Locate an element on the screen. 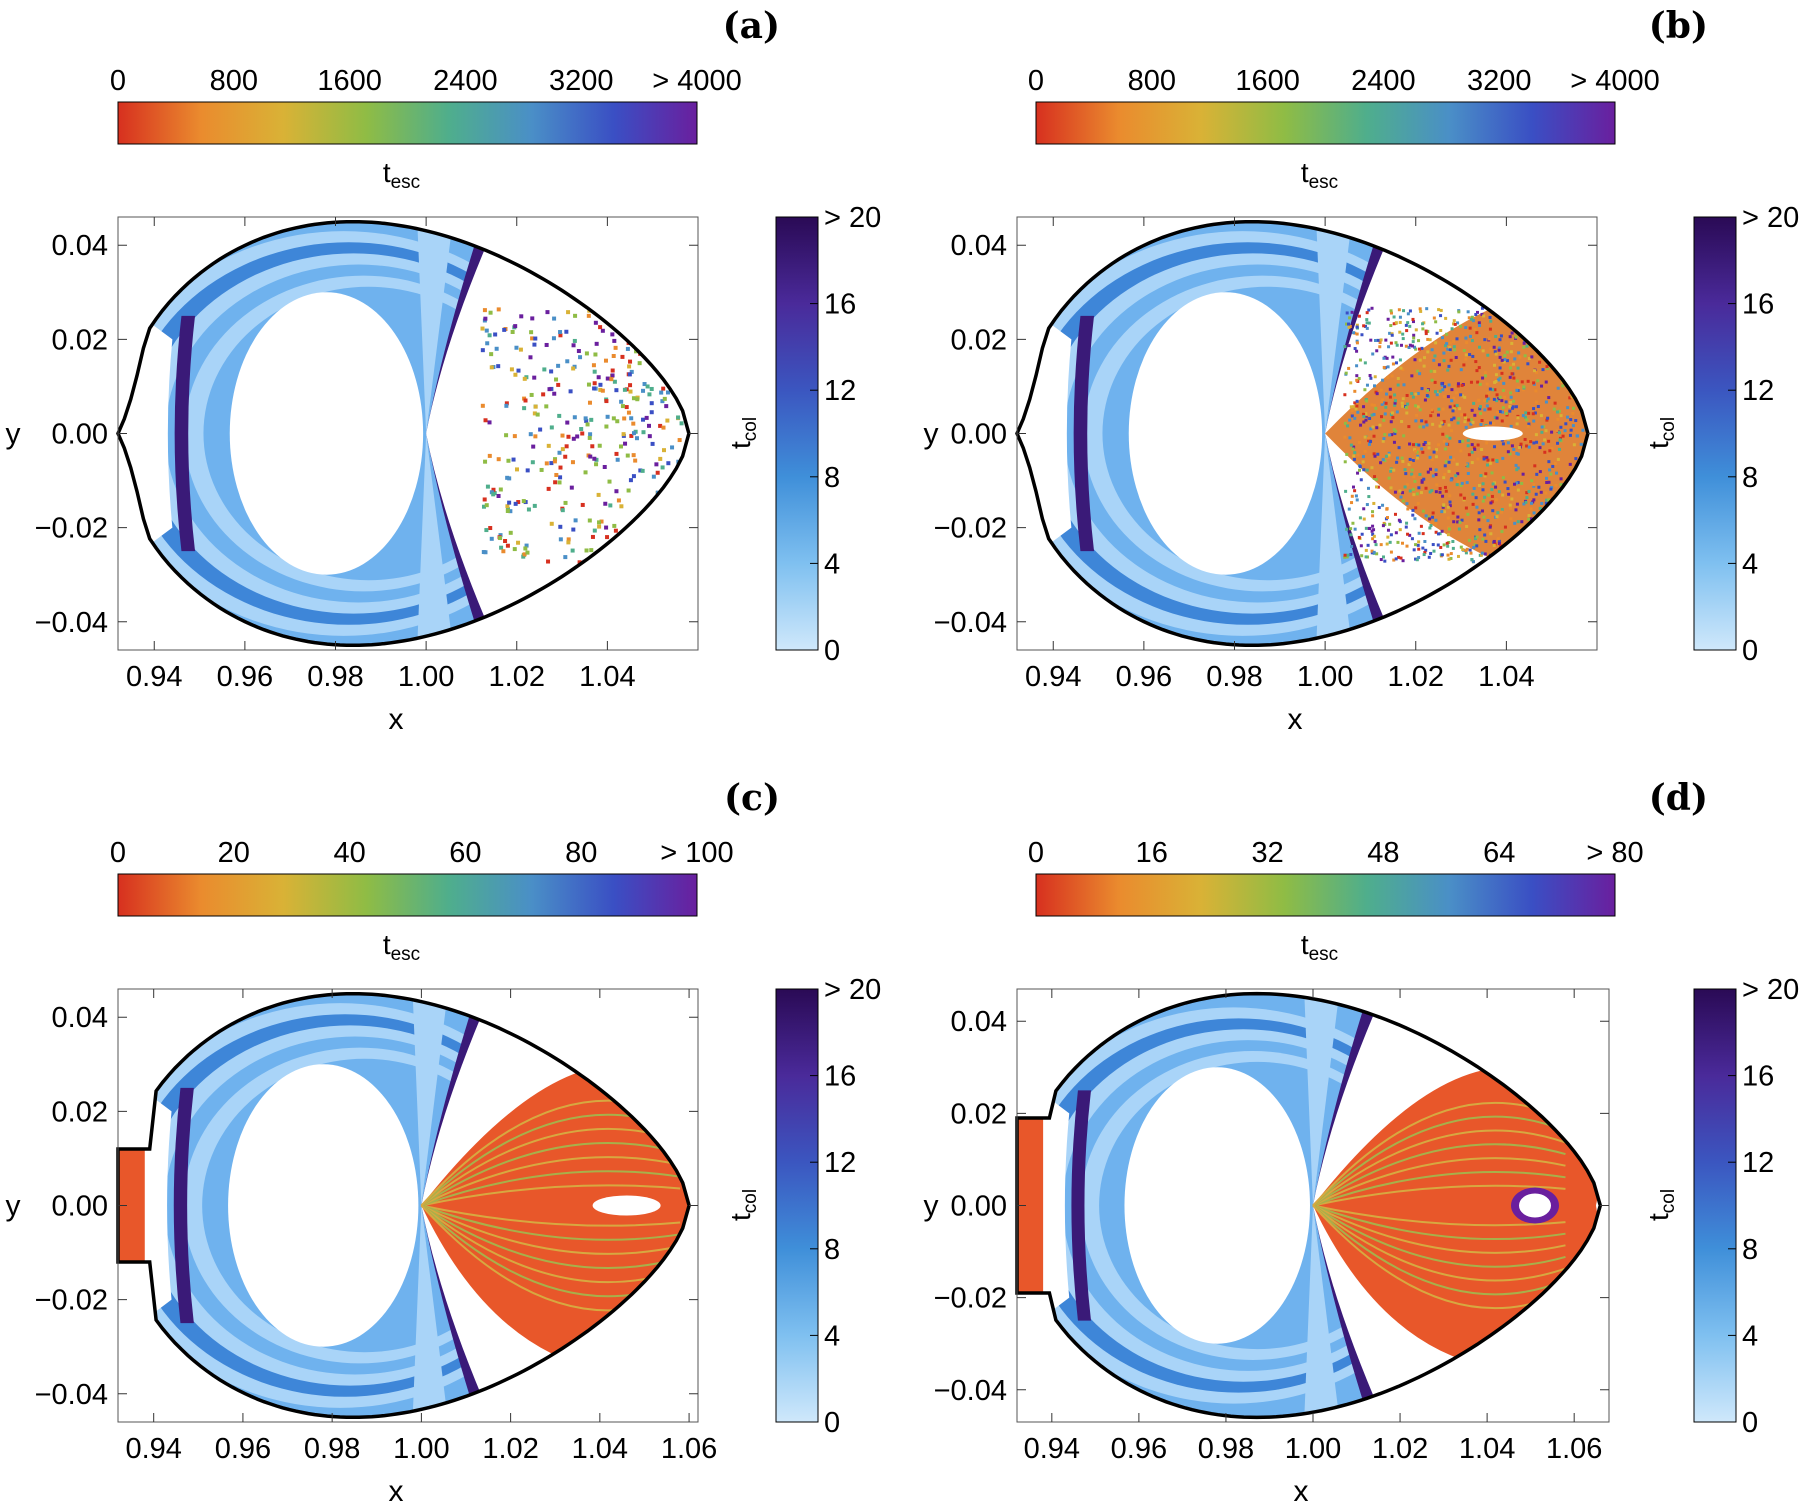 The width and height of the screenshot is (1804, 1504). x-tick-label: 0.96 is located at coordinates (245, 677).